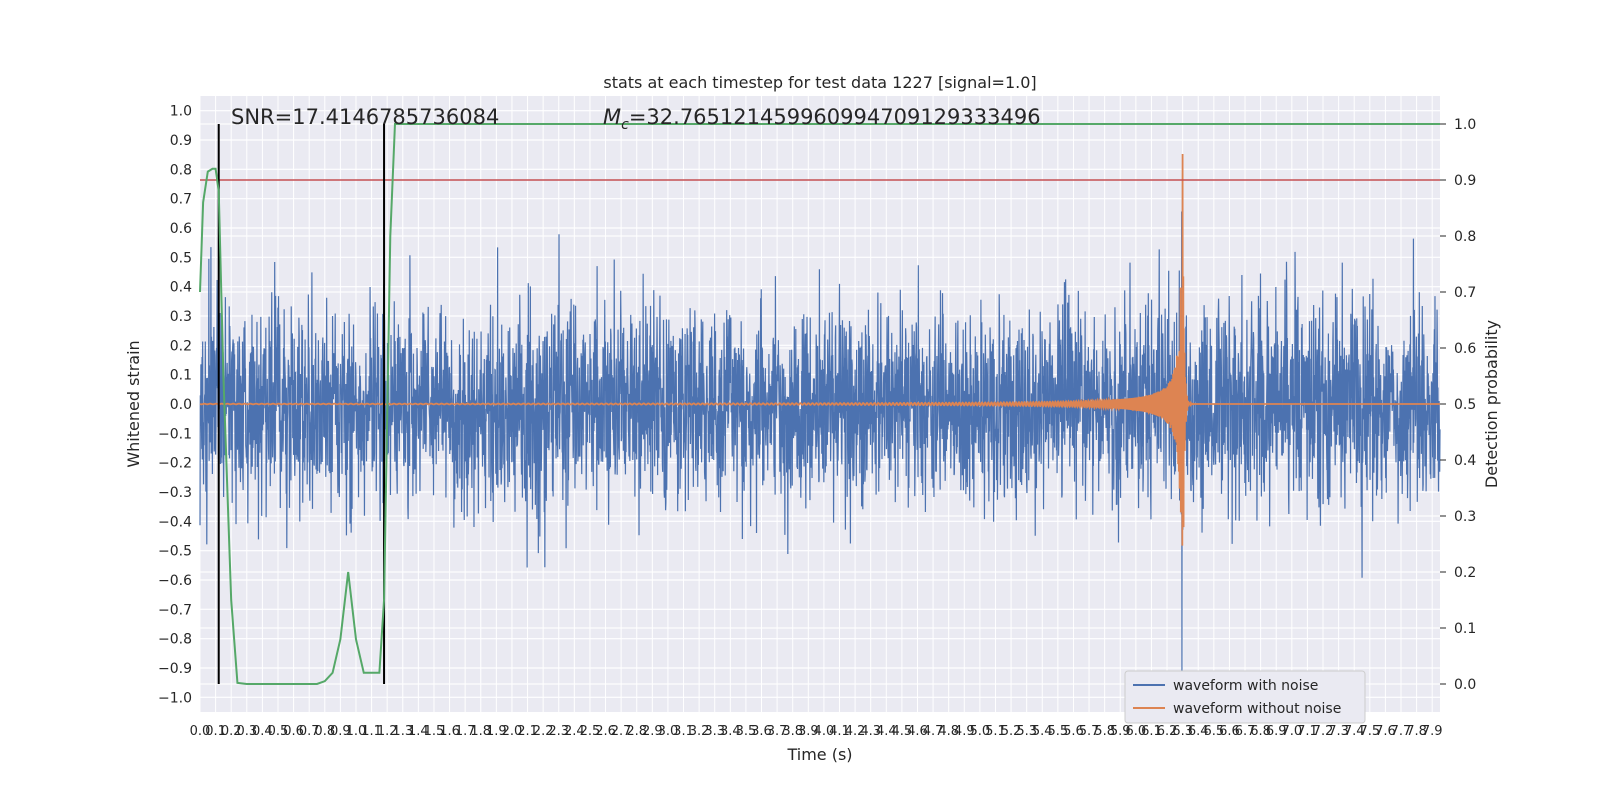 Image resolution: width=1600 pixels, height=800 pixels. What do you see at coordinates (1257, 709) in the screenshot?
I see `legend-label-clean: waveform without noise` at bounding box center [1257, 709].